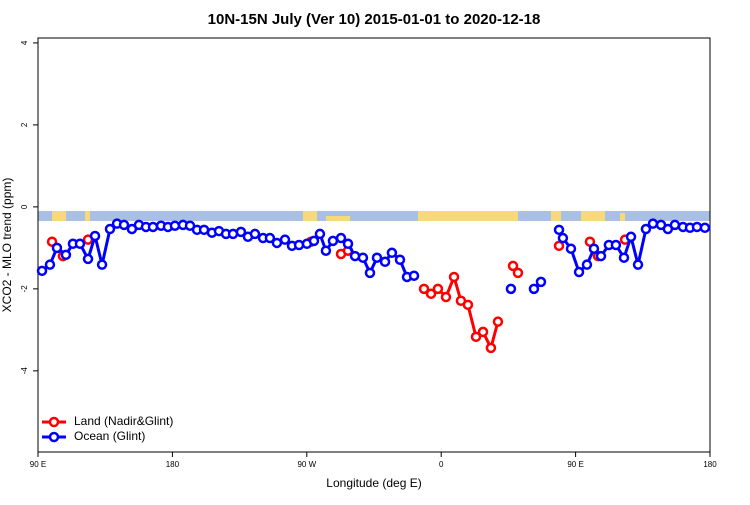 Image resolution: width=750 pixels, height=505 pixels. I want to click on y-axis-label: XCO2 - MLO trend (ppm), so click(7, 245).